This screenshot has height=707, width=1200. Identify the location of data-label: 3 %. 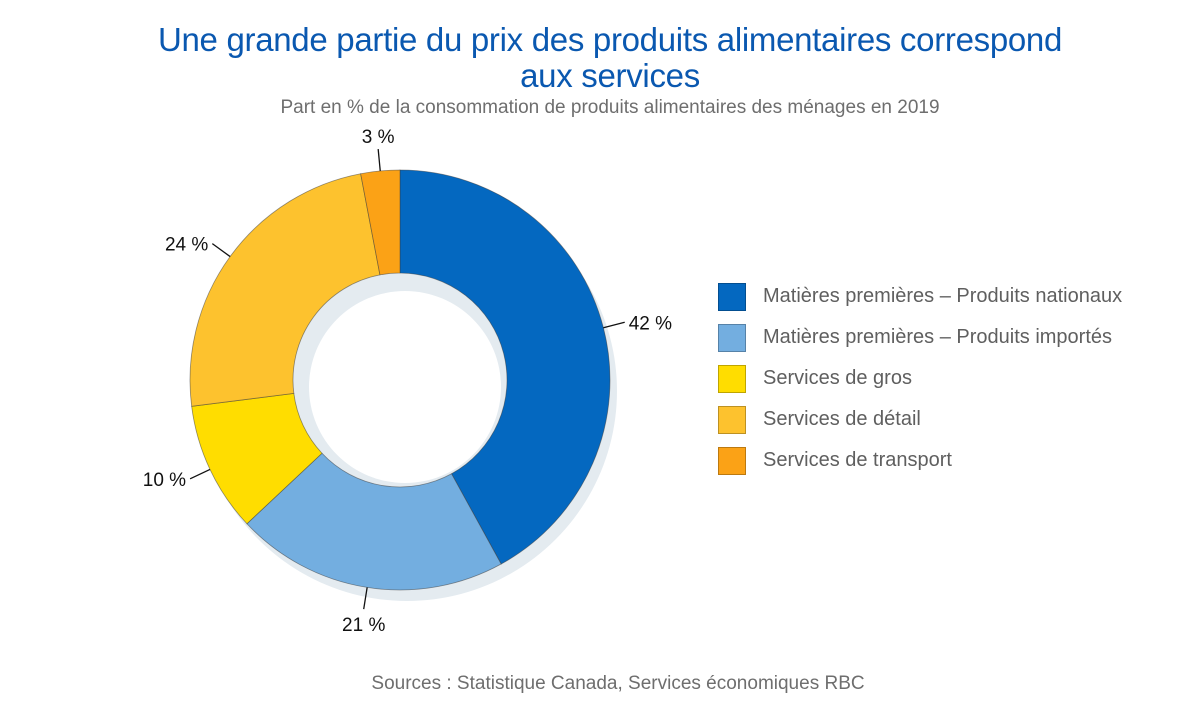
(378, 137).